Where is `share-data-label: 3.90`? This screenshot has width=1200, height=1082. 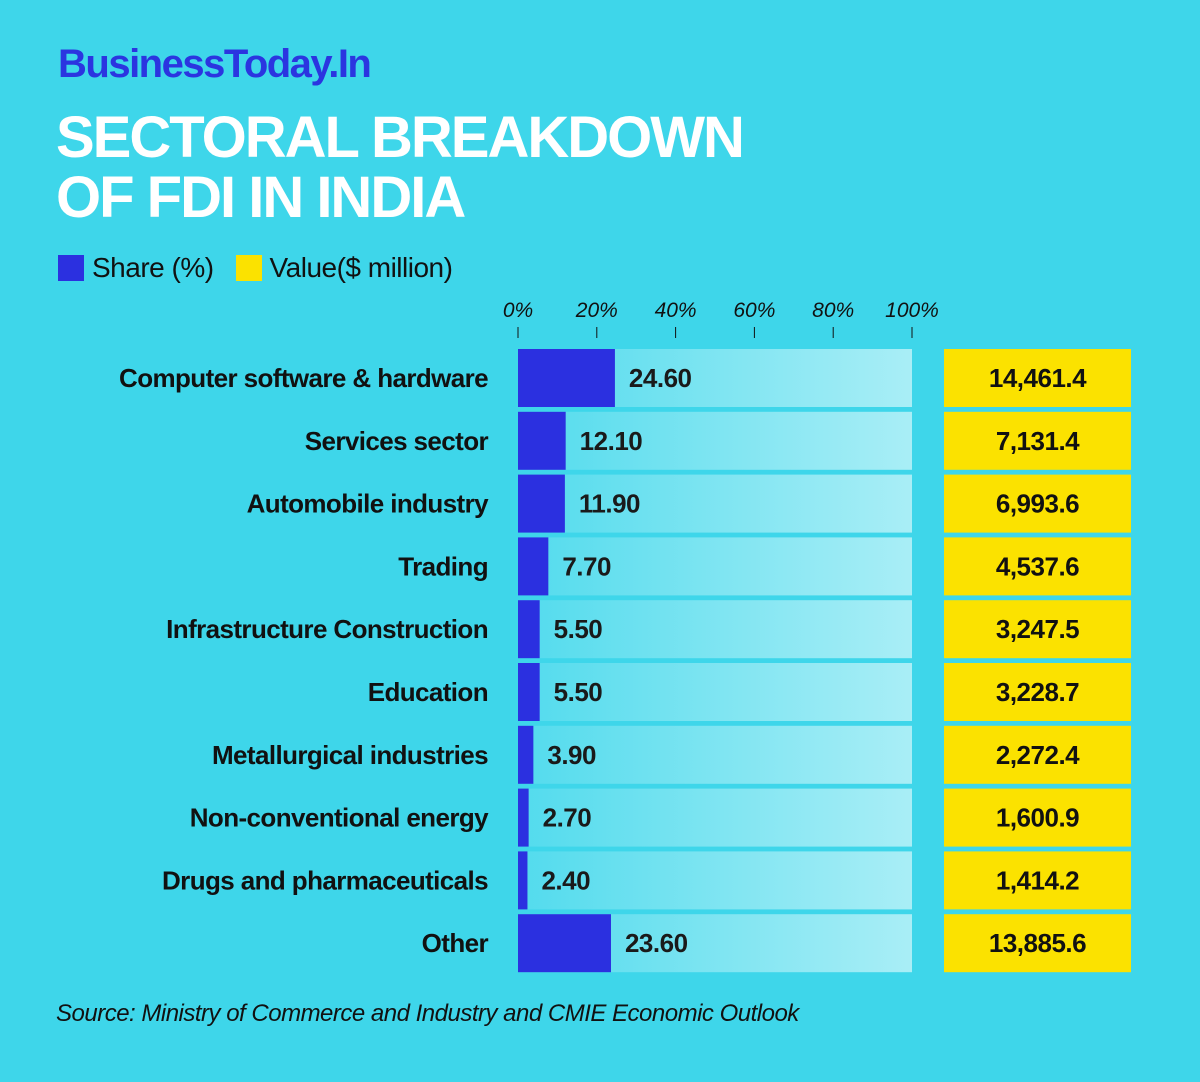 share-data-label: 3.90 is located at coordinates (571, 755).